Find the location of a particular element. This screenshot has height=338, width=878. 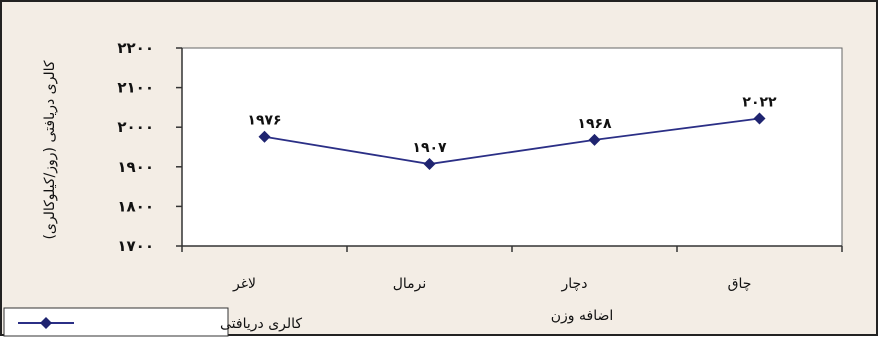

x-category-label: لاغر is located at coordinates (244, 284).